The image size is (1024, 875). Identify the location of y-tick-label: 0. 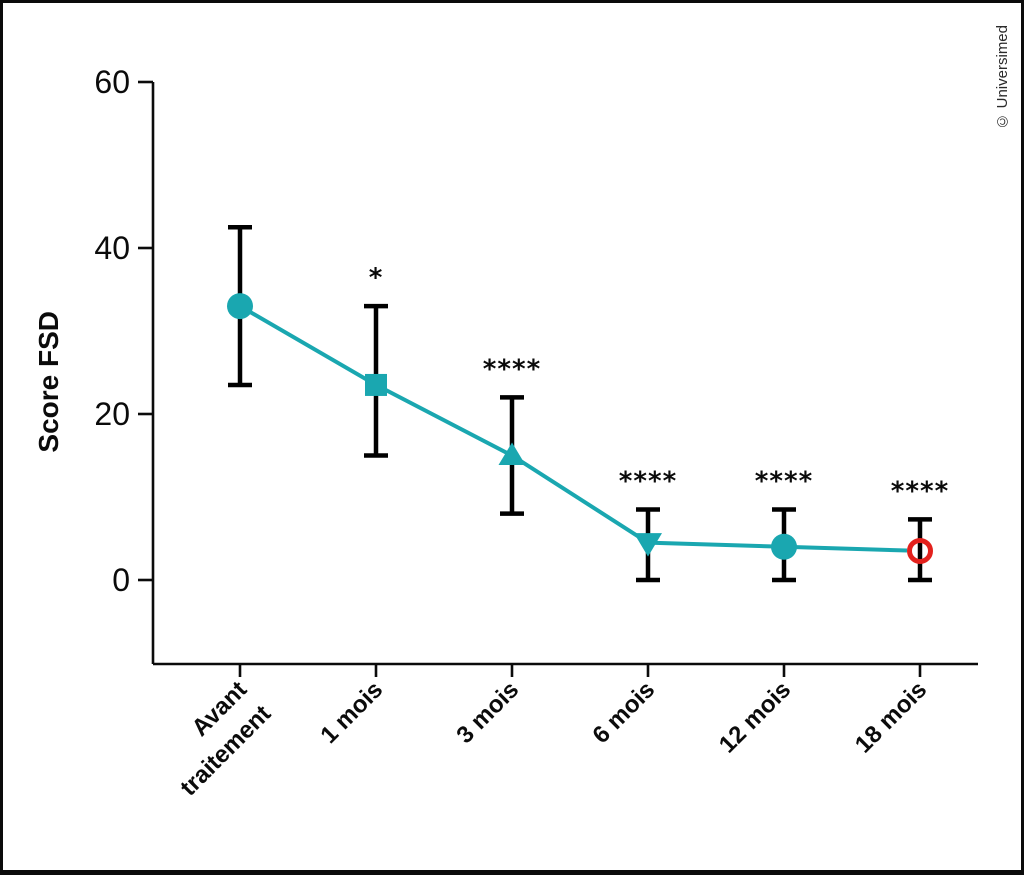
(121, 580).